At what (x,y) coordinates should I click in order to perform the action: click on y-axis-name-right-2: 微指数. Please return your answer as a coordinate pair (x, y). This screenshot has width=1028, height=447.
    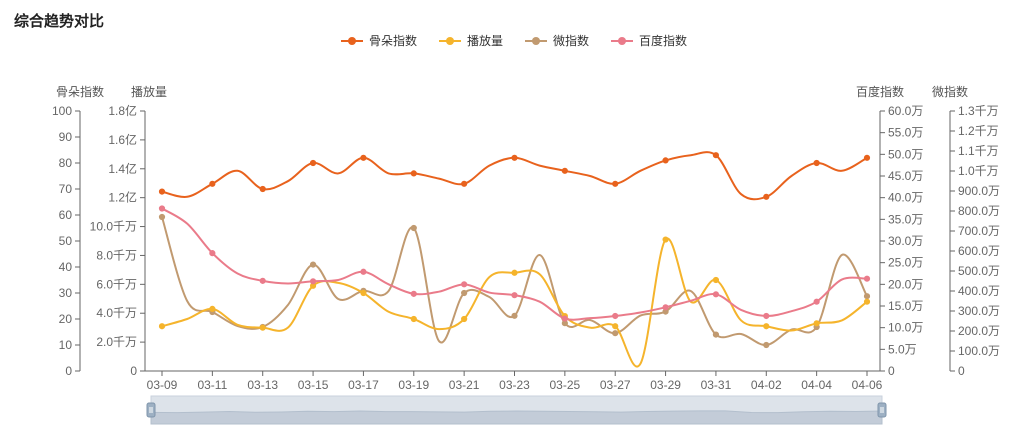
    Looking at the image, I should click on (950, 92).